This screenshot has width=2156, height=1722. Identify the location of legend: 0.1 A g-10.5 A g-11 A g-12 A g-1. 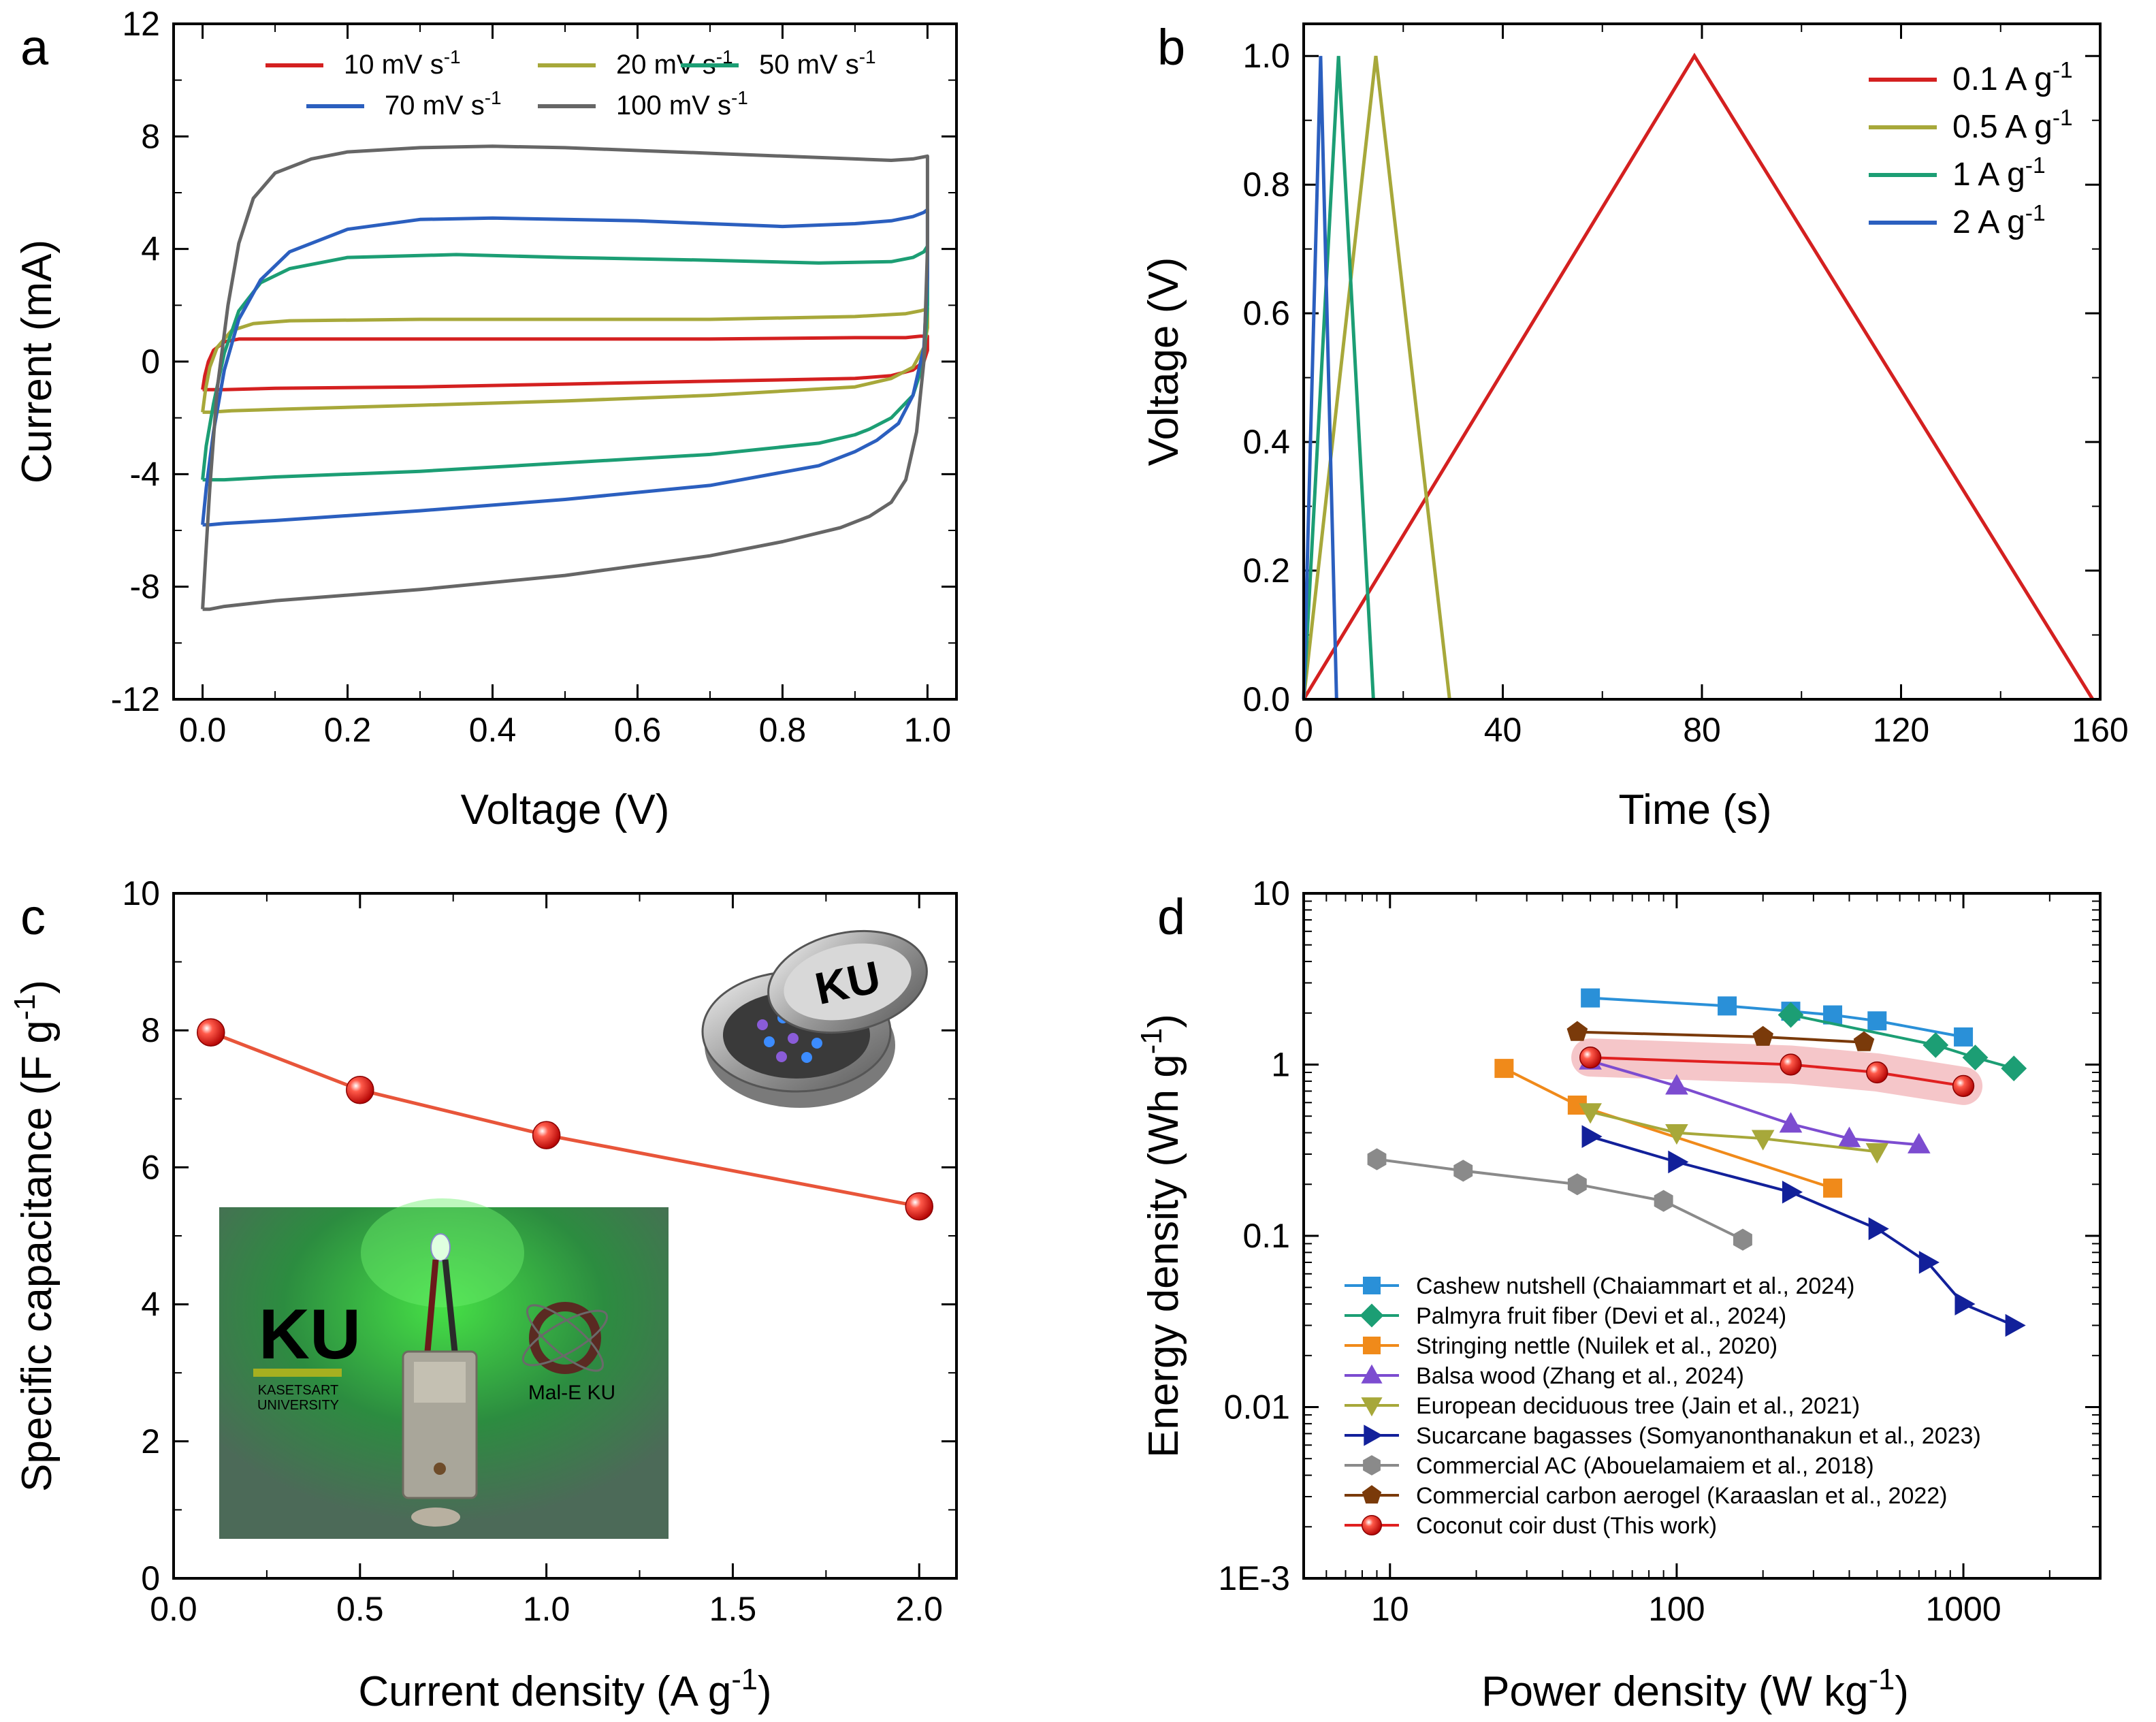
(1971, 149).